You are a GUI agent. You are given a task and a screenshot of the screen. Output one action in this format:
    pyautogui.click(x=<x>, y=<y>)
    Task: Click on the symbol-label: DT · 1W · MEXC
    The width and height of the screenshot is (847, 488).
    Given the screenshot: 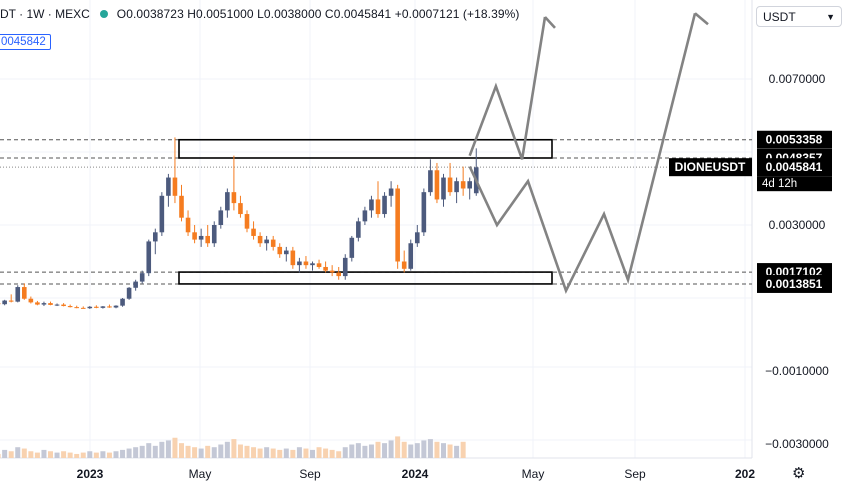 What is the action you would take?
    pyautogui.click(x=45, y=14)
    